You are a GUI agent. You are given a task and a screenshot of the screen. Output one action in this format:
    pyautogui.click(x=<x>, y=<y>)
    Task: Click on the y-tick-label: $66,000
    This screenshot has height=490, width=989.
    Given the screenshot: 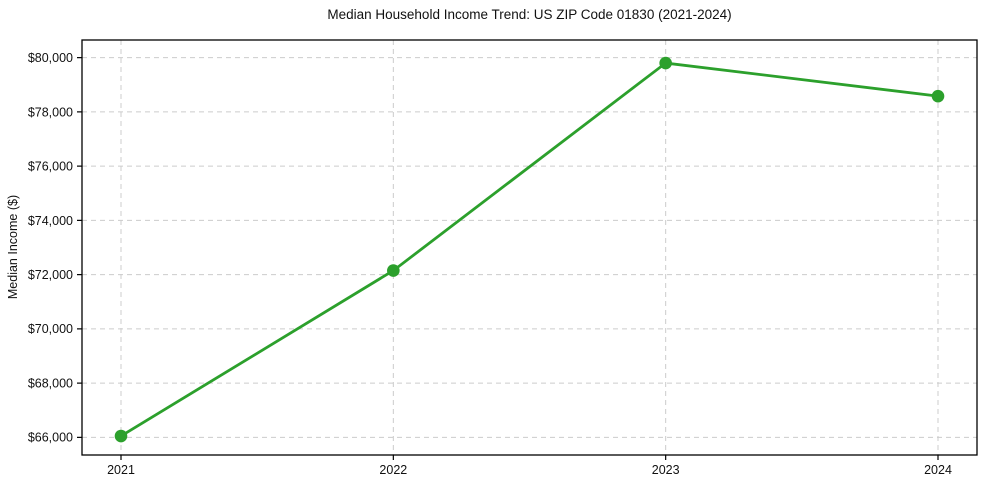 What is the action you would take?
    pyautogui.click(x=50, y=438)
    